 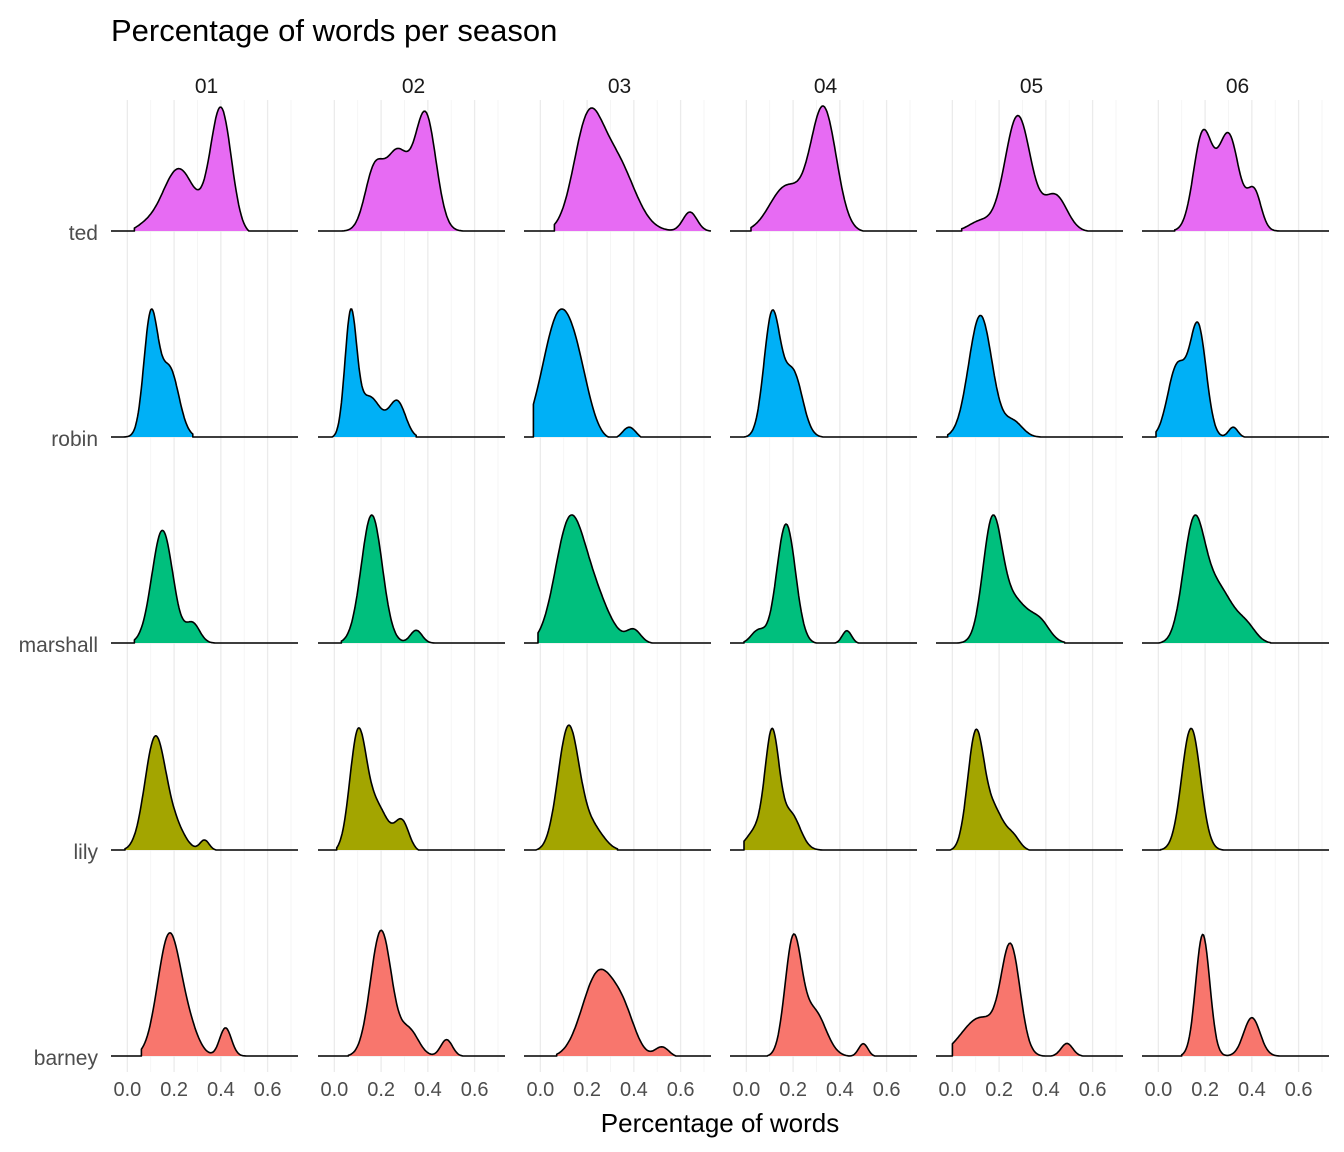 I want to click on facet-label-03: 03, so click(x=619, y=86).